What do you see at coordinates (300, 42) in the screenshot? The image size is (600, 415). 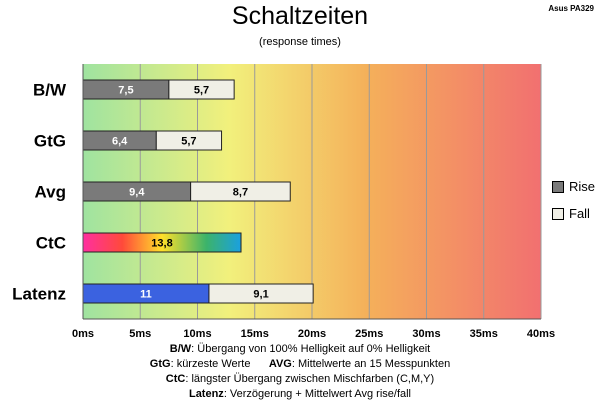 I see `chart-subtitle: (response times)` at bounding box center [300, 42].